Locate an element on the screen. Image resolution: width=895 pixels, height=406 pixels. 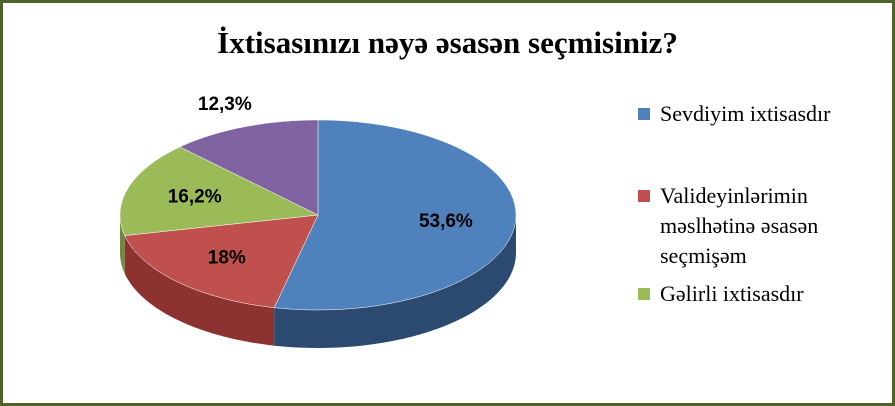
legend-label: Sevdiyim ixtisasdır is located at coordinates (745, 113).